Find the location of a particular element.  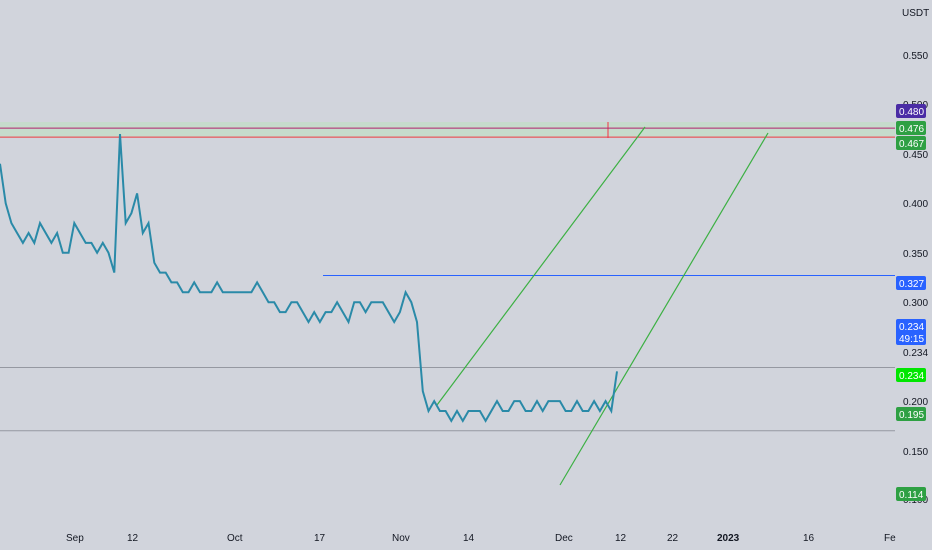

y-tick-label: 0.300 is located at coordinates (915, 303).